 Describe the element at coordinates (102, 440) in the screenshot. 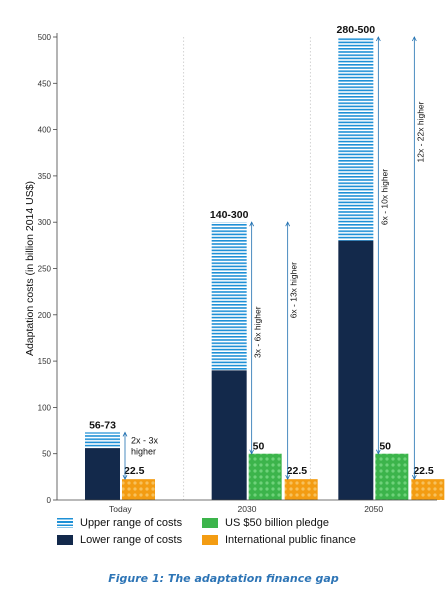

I see `bar-upper-range-today` at that location.